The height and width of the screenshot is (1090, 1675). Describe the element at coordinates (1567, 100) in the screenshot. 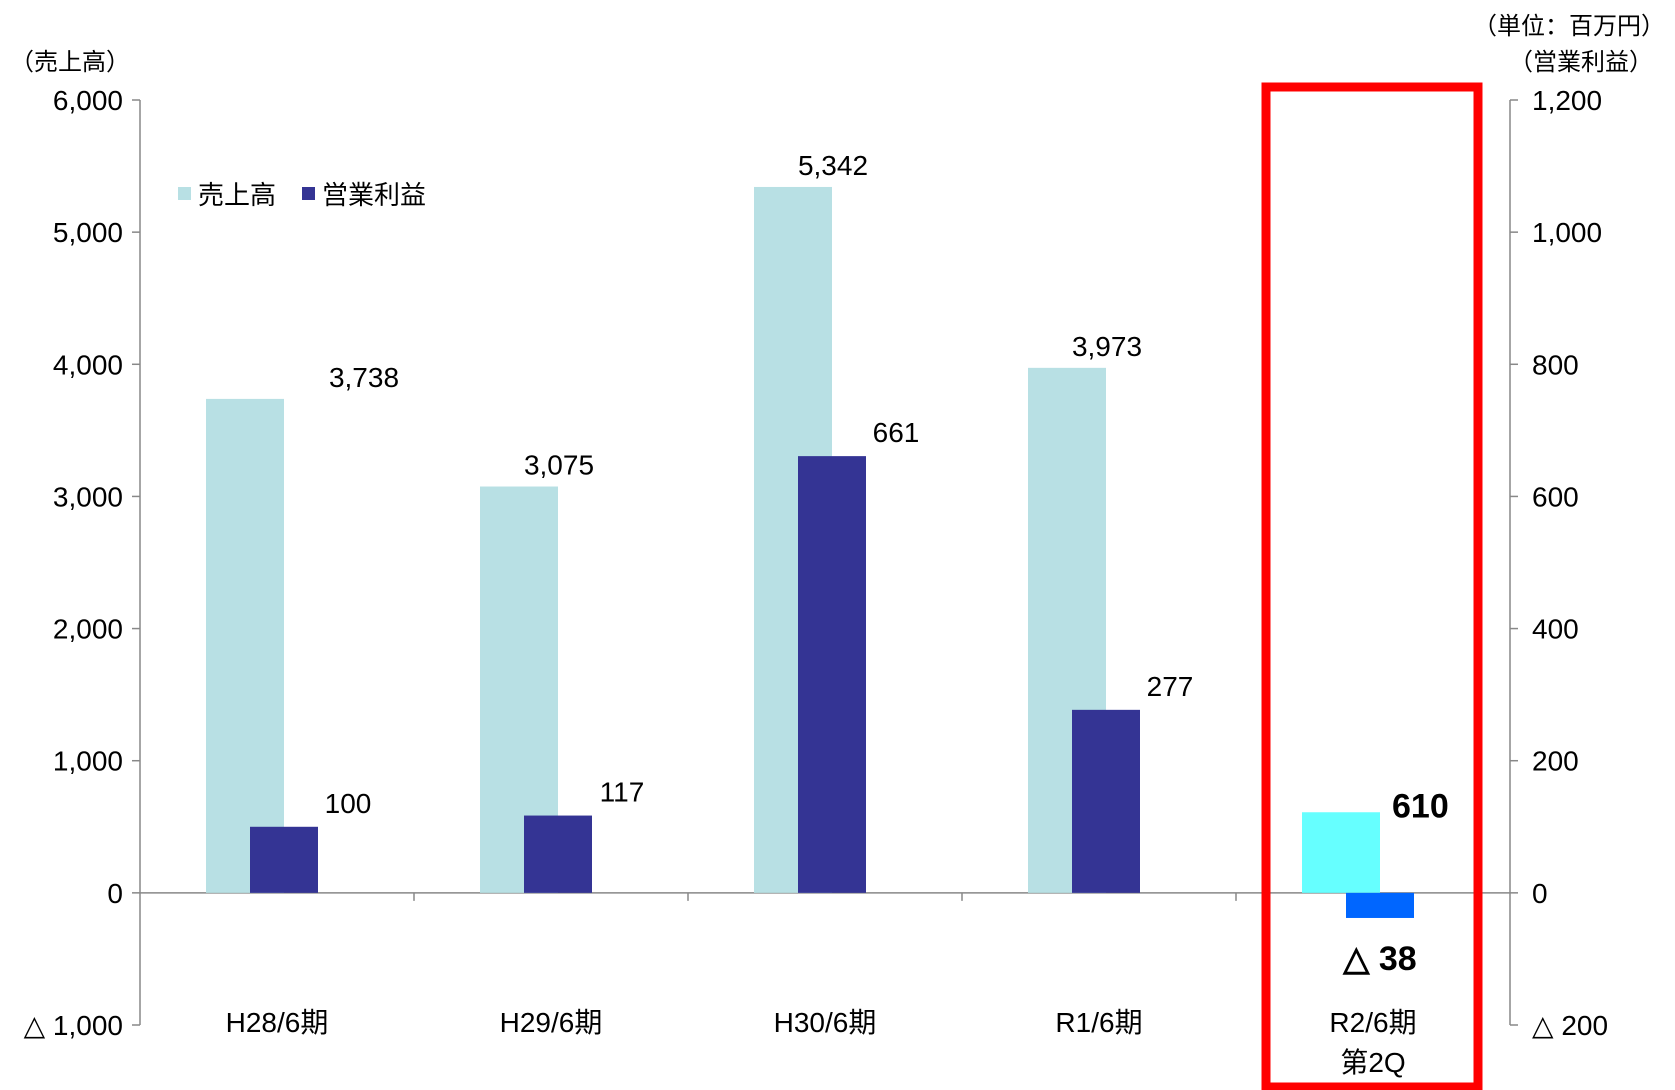

I see `right-axis-tick-label: 1,200` at that location.